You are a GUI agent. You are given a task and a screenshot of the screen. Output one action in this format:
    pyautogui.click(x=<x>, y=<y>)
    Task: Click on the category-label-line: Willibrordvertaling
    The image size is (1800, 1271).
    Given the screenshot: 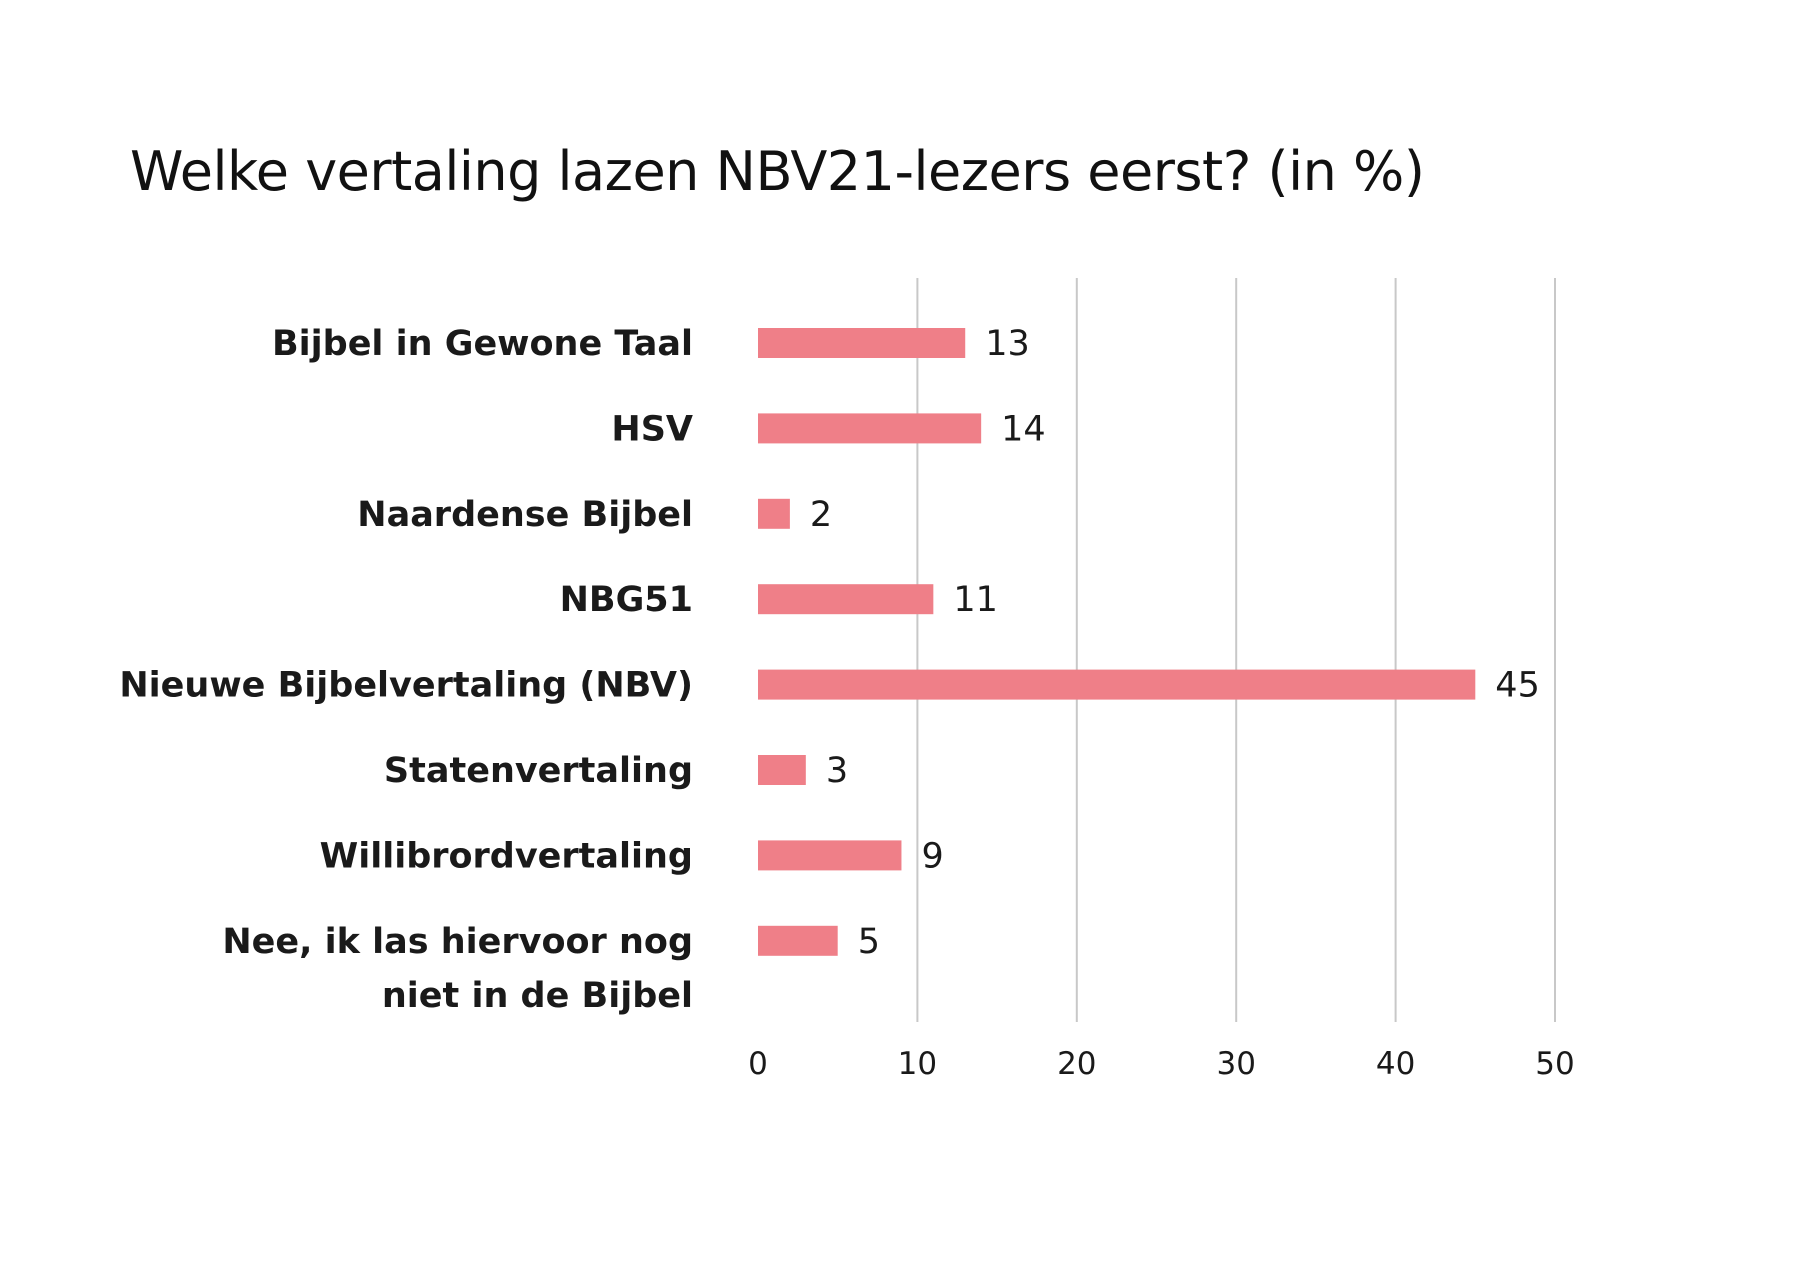 What is the action you would take?
    pyautogui.click(x=506, y=856)
    